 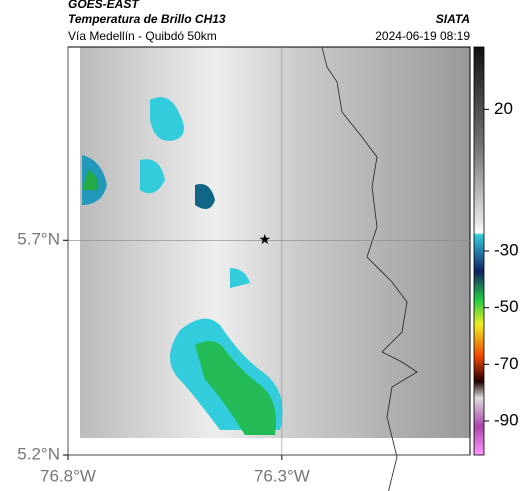 I want to click on subtitle: Vía Medellín - Quibdó 50km, so click(x=142, y=36).